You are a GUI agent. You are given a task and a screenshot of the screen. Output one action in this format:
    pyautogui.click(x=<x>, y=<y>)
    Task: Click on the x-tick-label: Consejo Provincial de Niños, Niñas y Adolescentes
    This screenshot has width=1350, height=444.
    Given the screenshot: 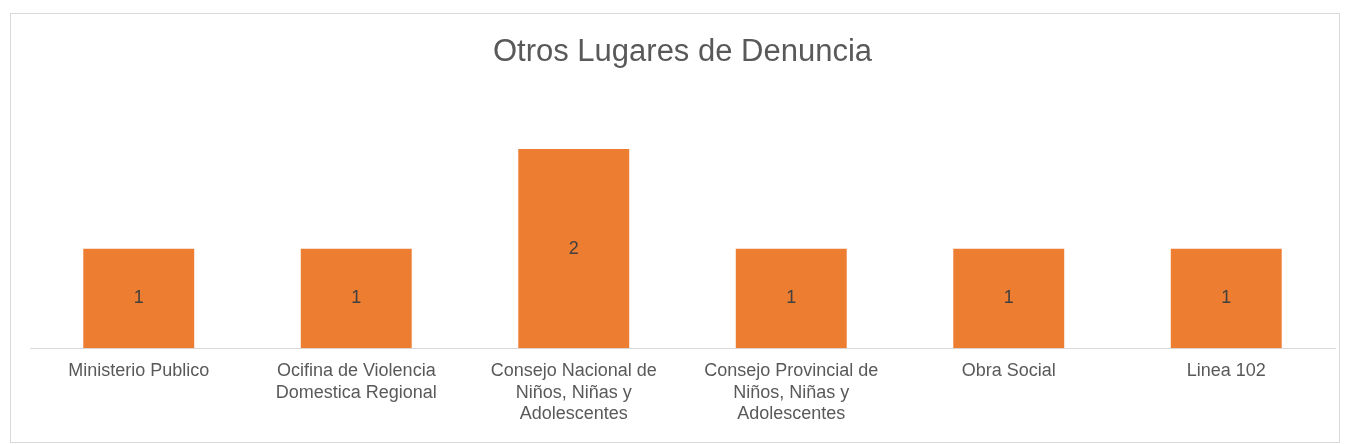 What is the action you would take?
    pyautogui.click(x=791, y=391)
    